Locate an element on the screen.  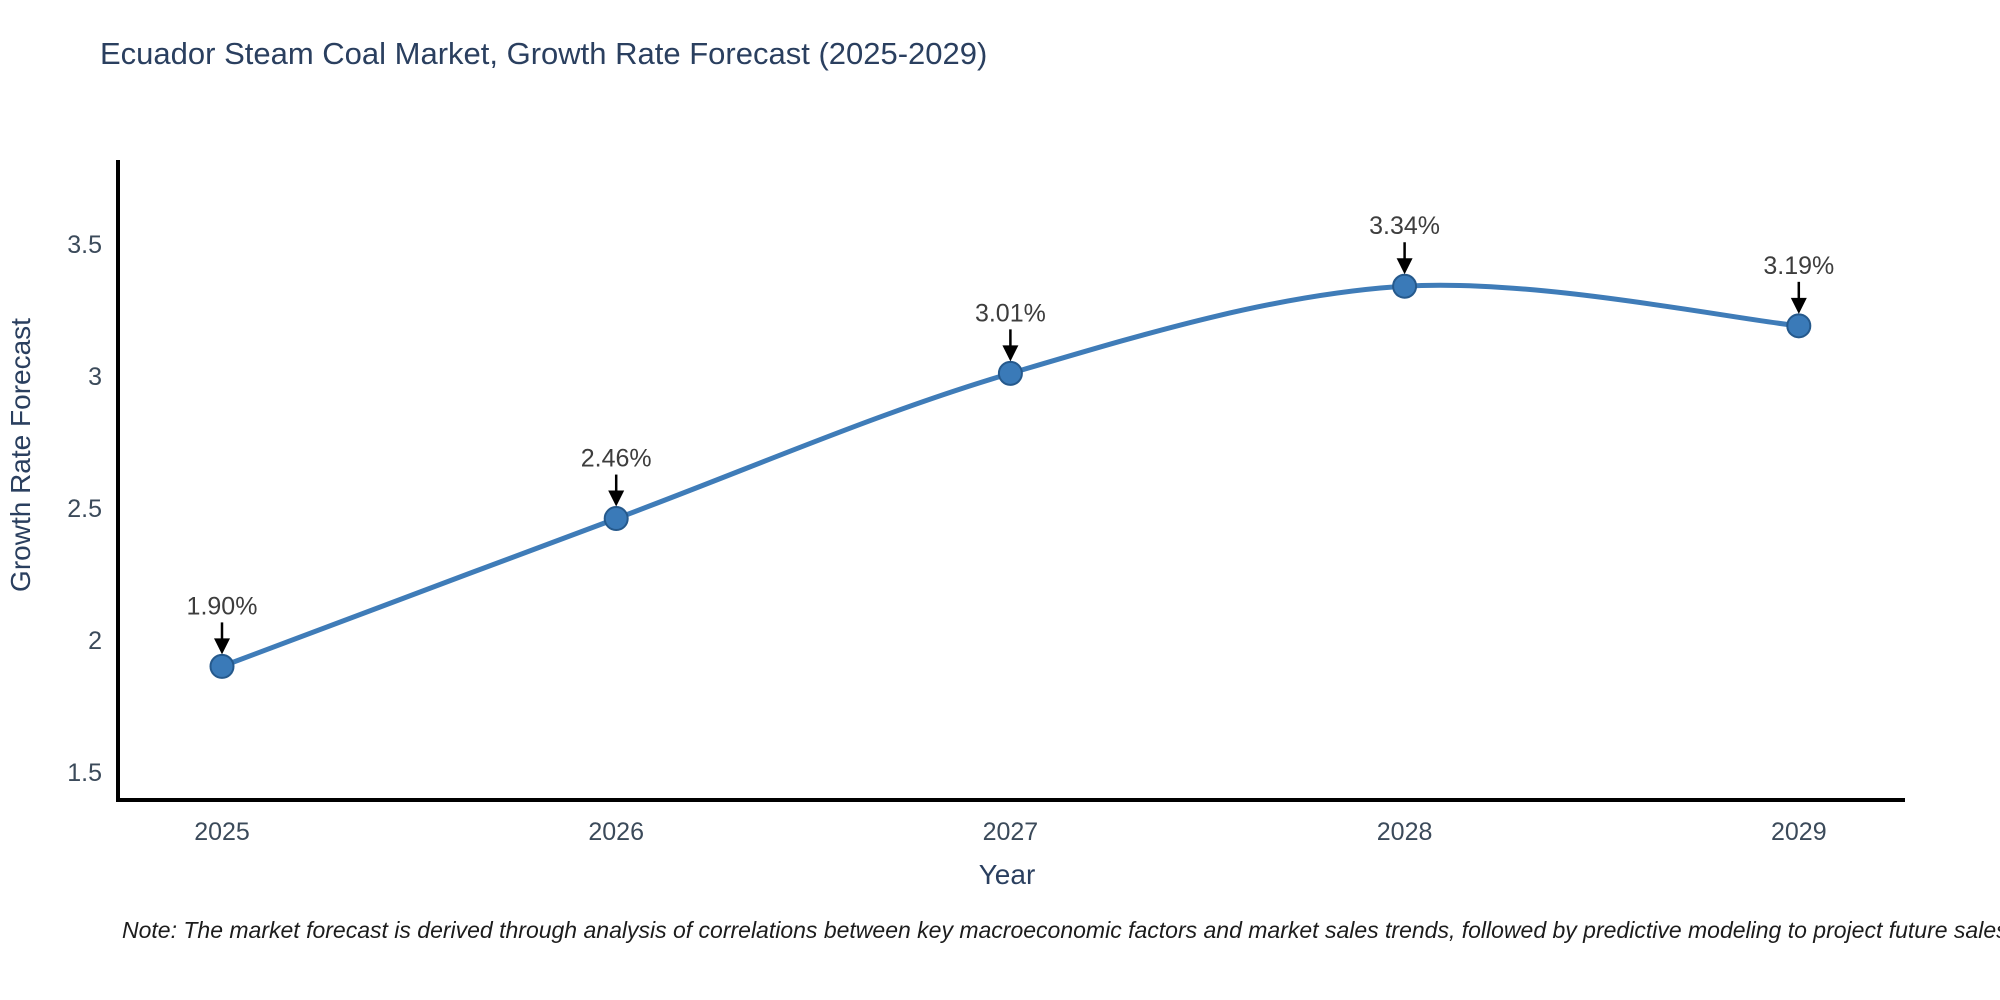
x-axis-title: Year is located at coordinates (1007, 874).